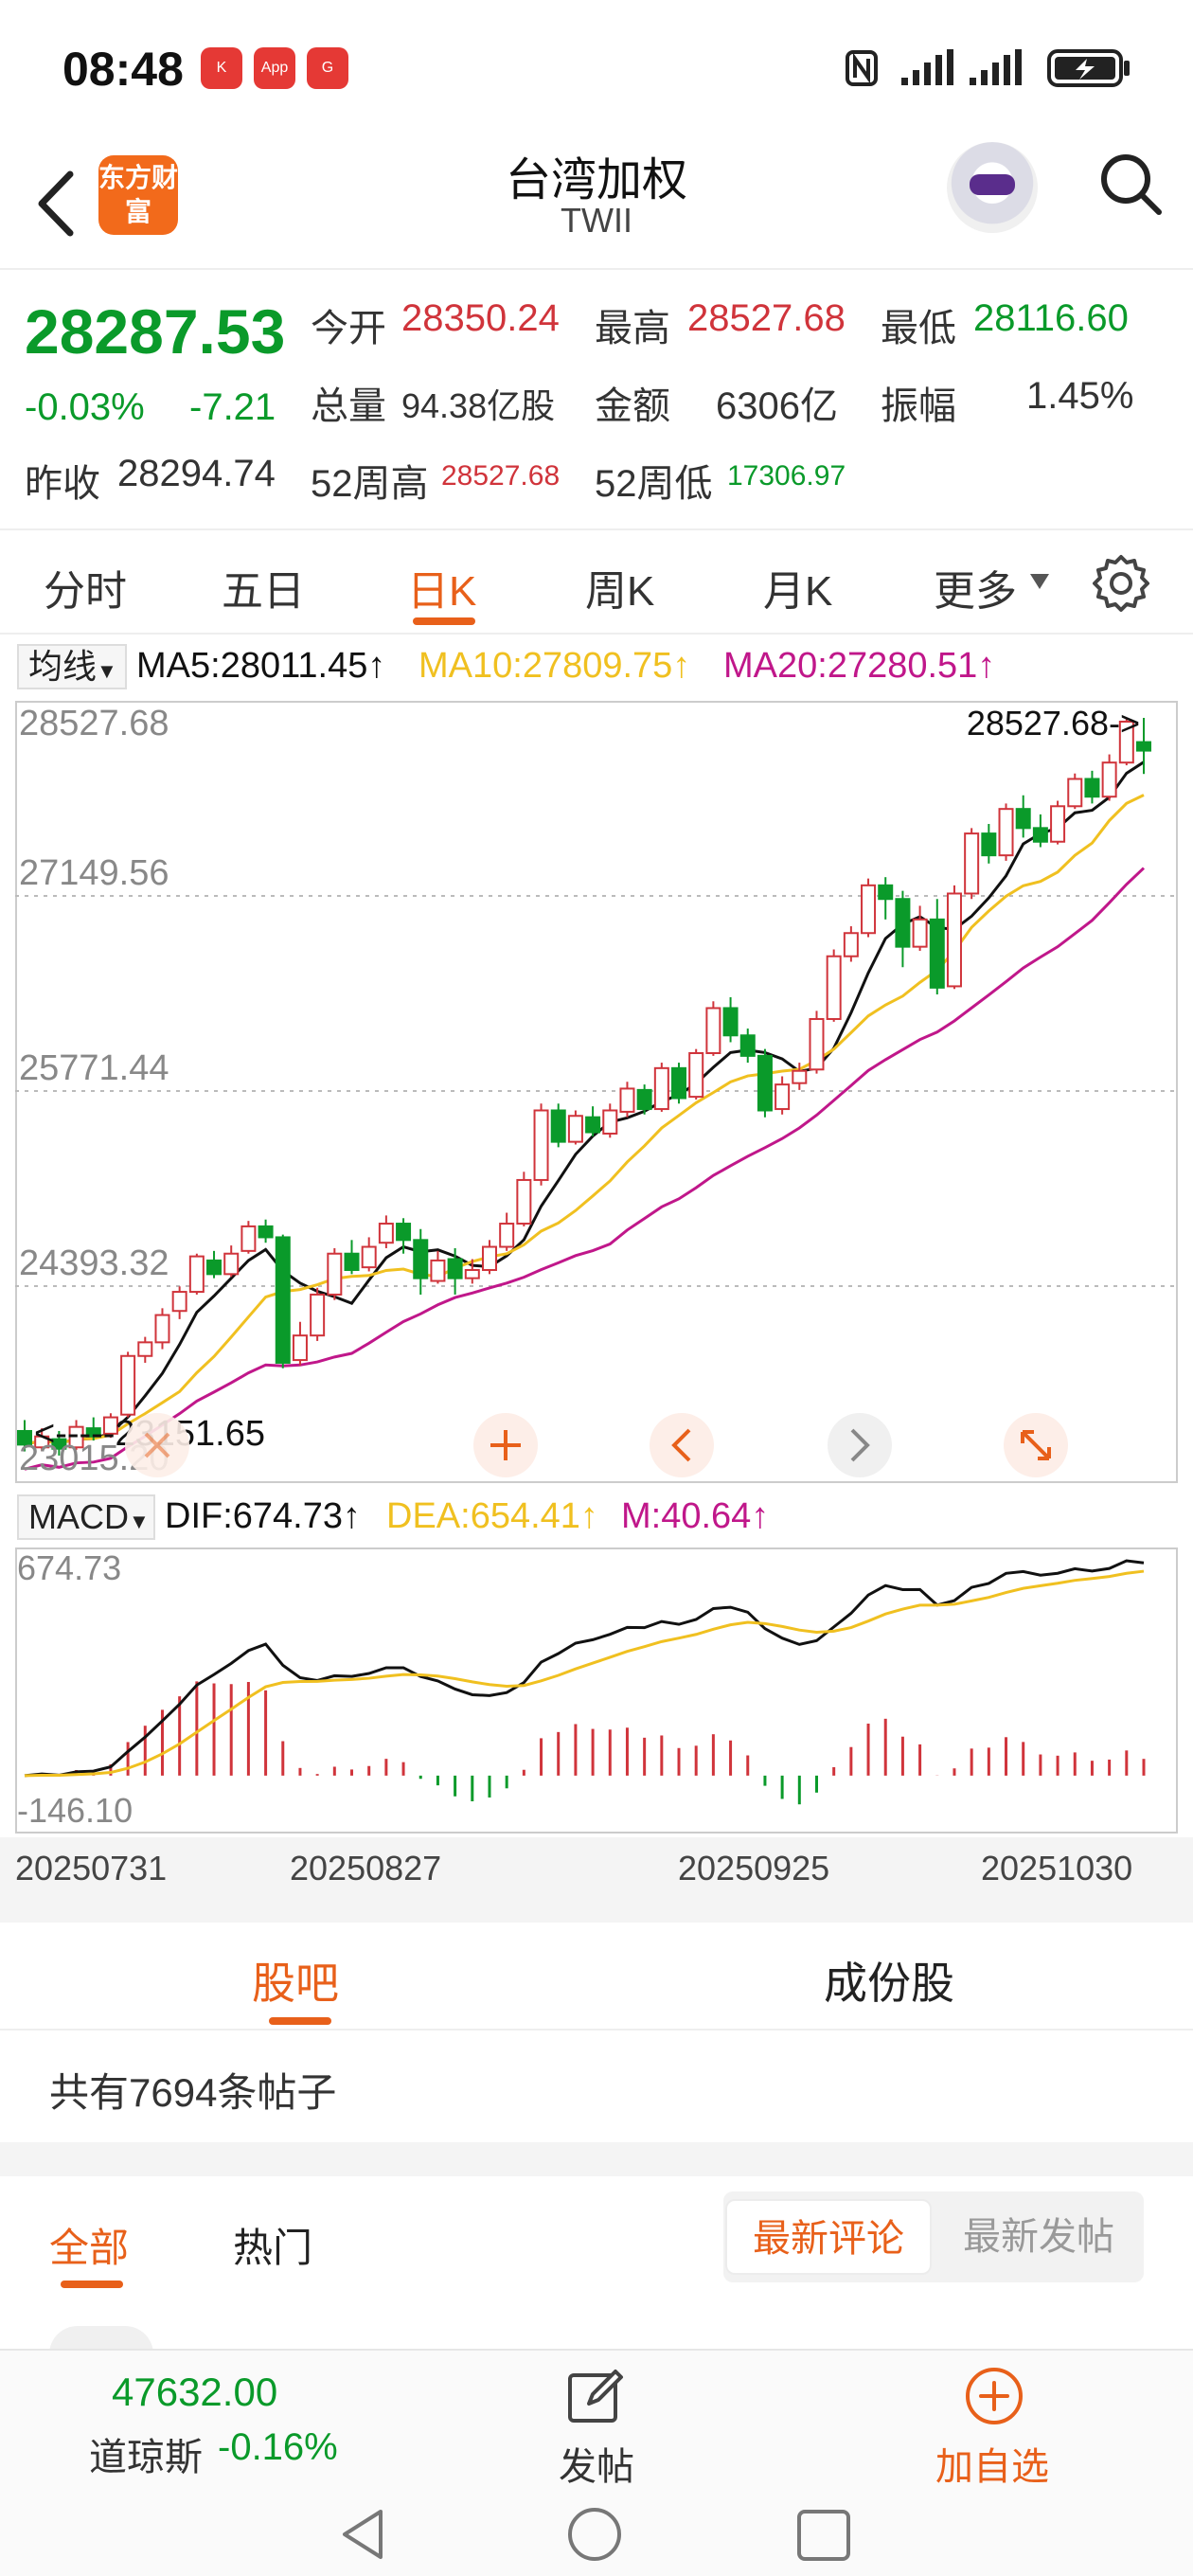  I want to click on signal-icon, so click(927, 67).